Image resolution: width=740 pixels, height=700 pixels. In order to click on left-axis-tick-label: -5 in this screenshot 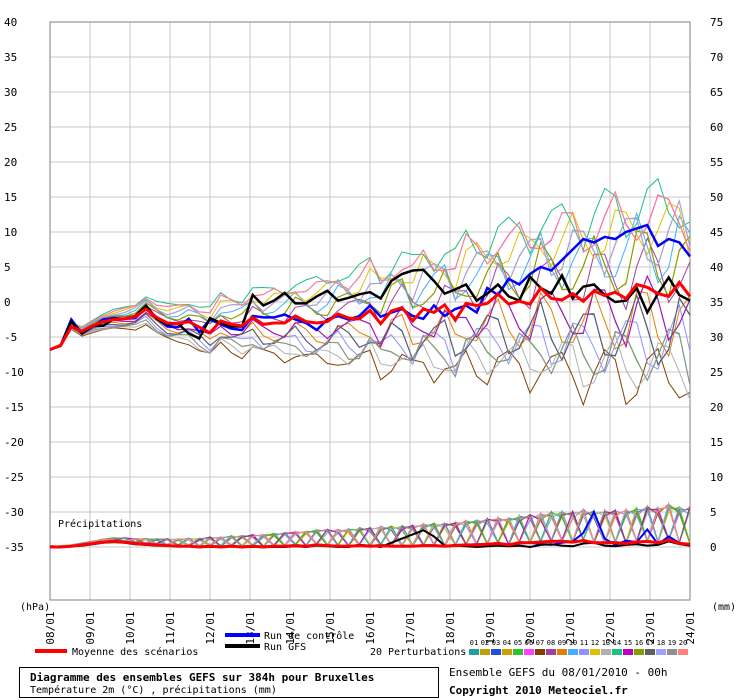, I will do `click(10, 337)`.